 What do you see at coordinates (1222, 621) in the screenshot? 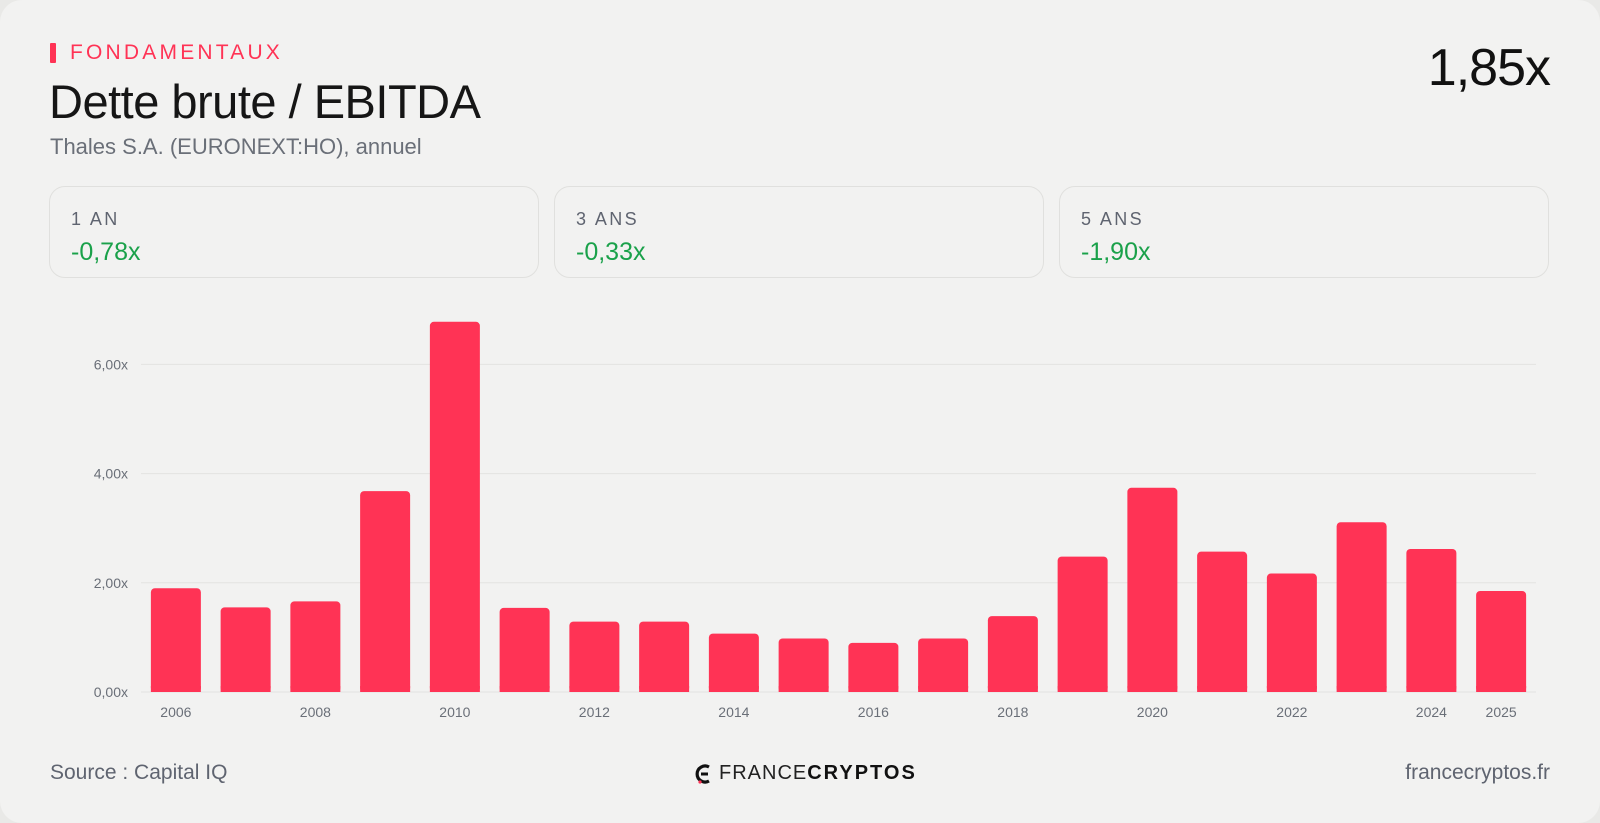
I see `bar-2021` at bounding box center [1222, 621].